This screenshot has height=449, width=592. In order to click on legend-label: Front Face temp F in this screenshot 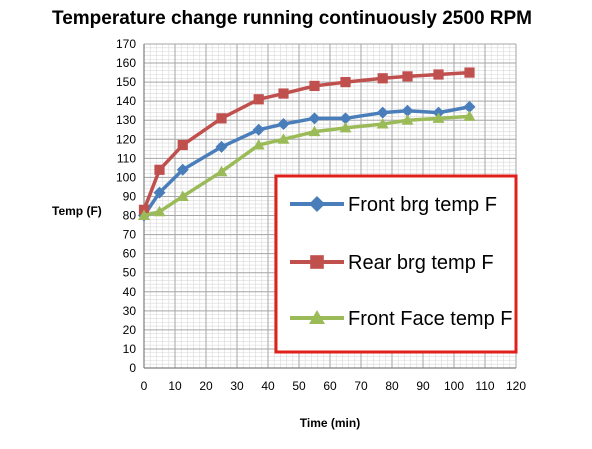, I will do `click(430, 319)`.